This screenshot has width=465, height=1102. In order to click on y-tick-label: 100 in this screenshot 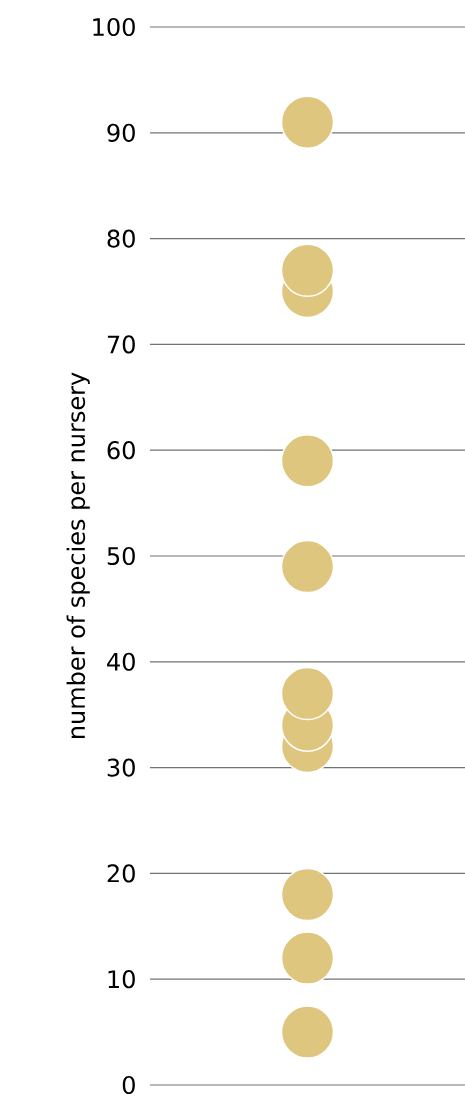, I will do `click(114, 27)`.